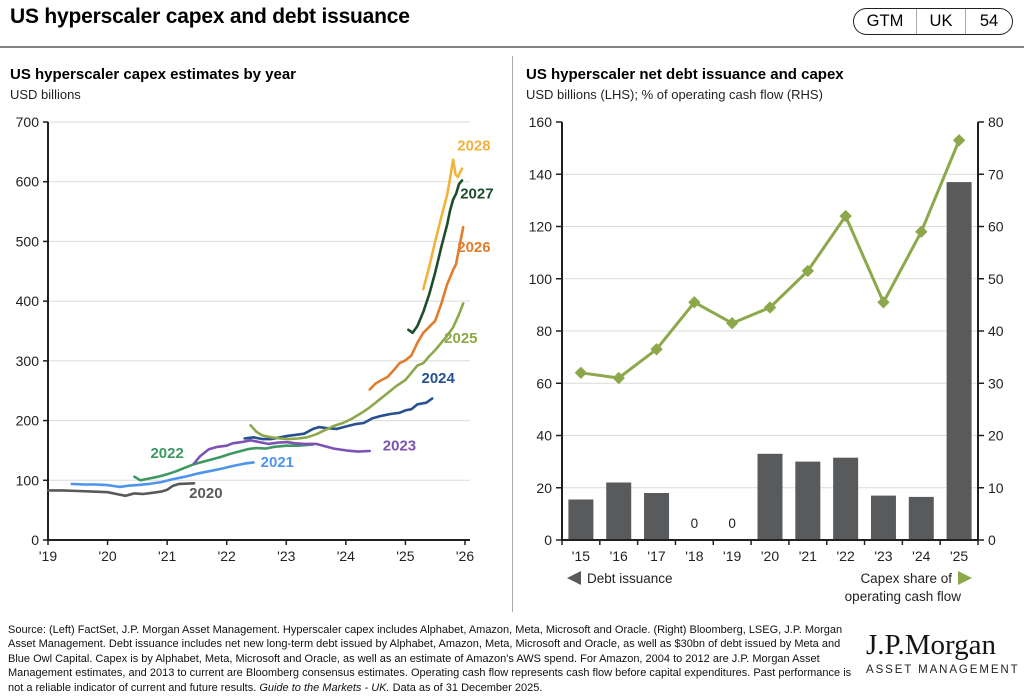  Describe the element at coordinates (465, 556) in the screenshot. I see `svg-text: '26` at that location.